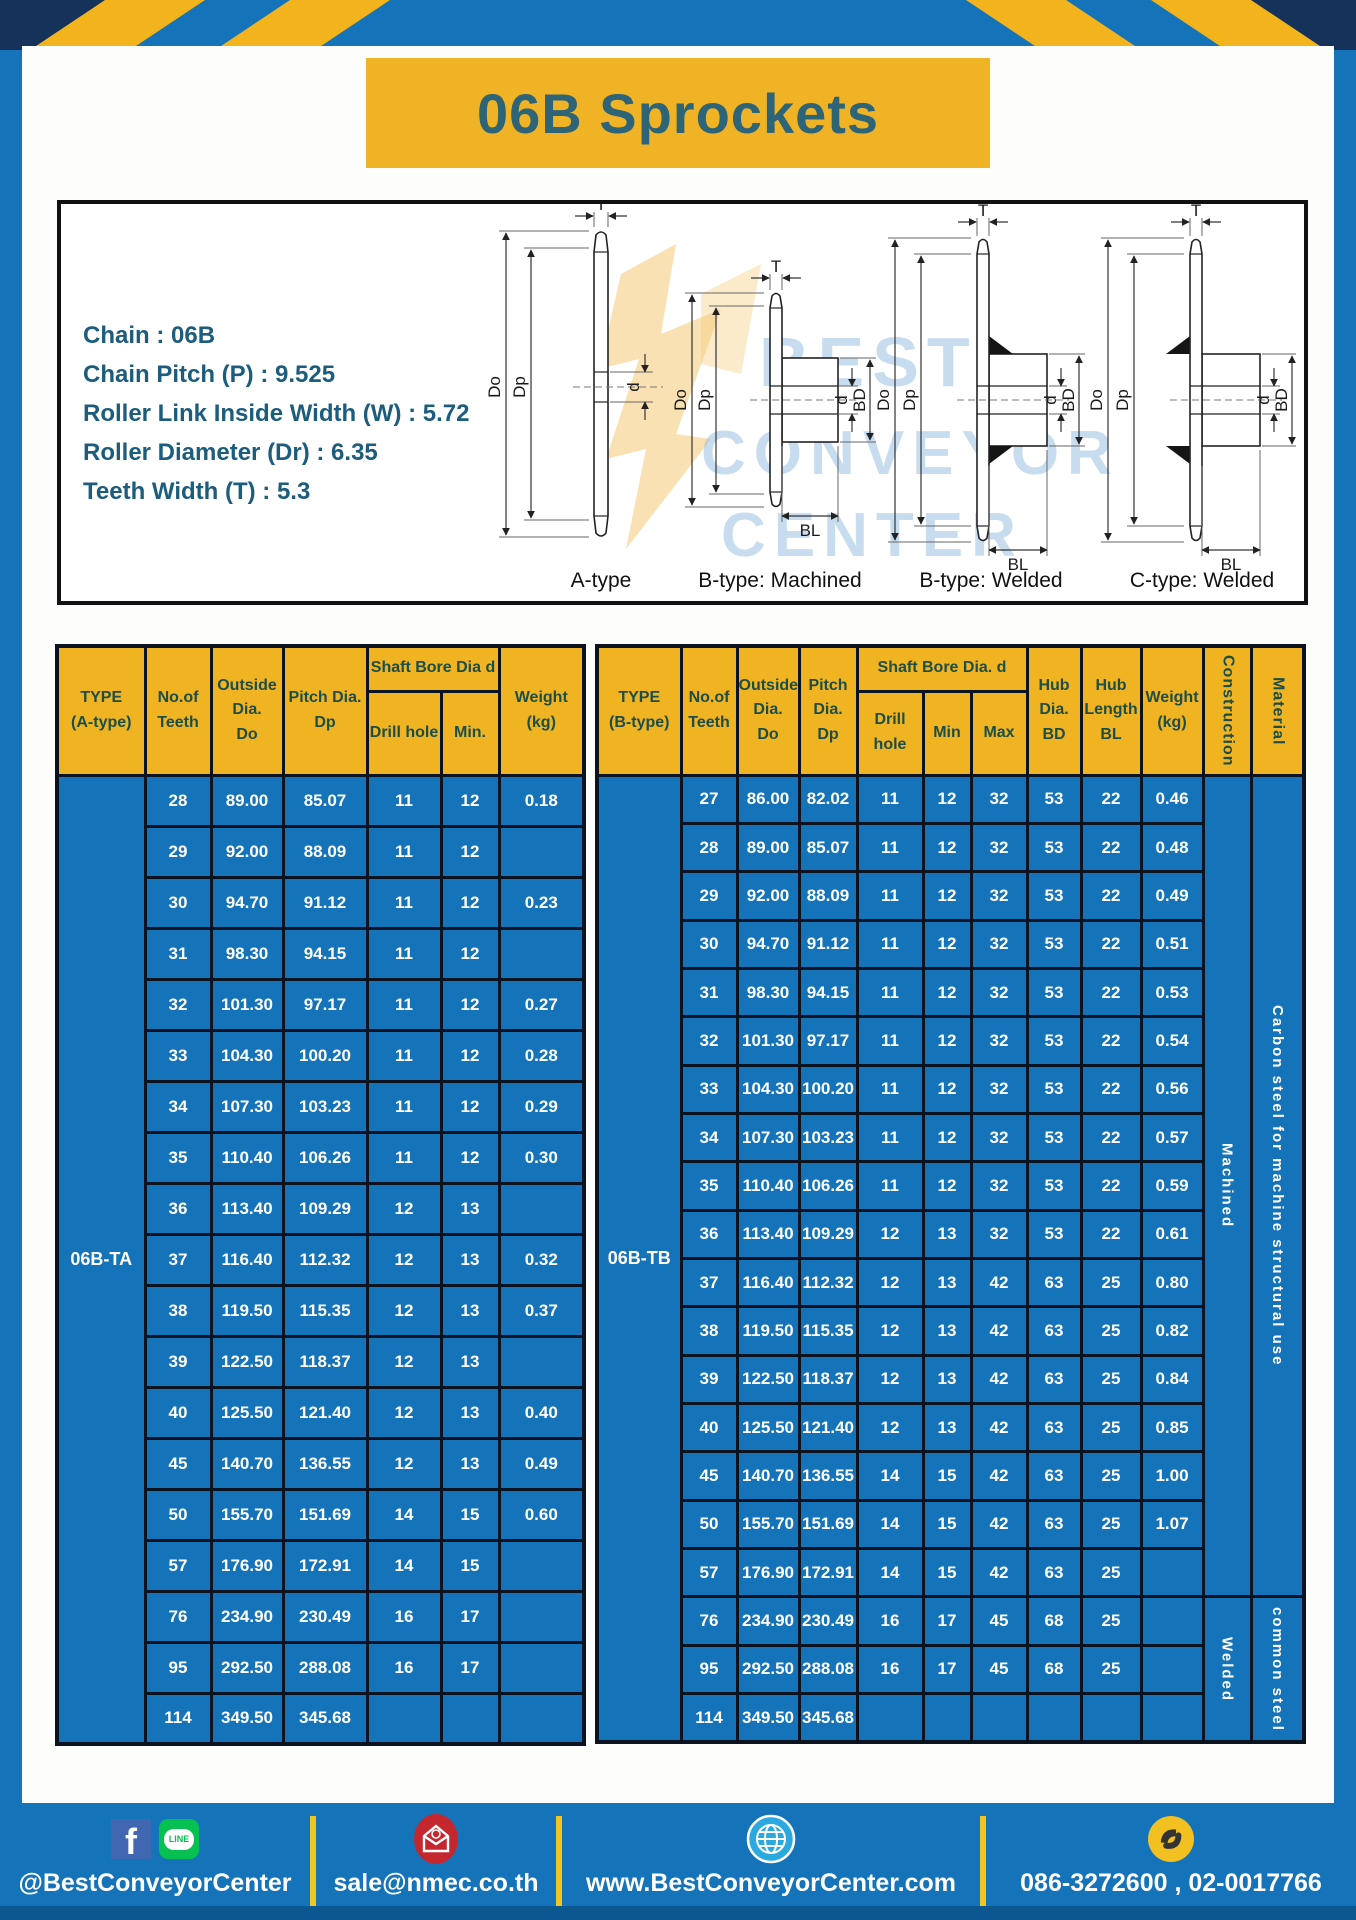 The image size is (1356, 1920). Describe the element at coordinates (1111, 799) in the screenshot. I see `data-cell: 22` at that location.